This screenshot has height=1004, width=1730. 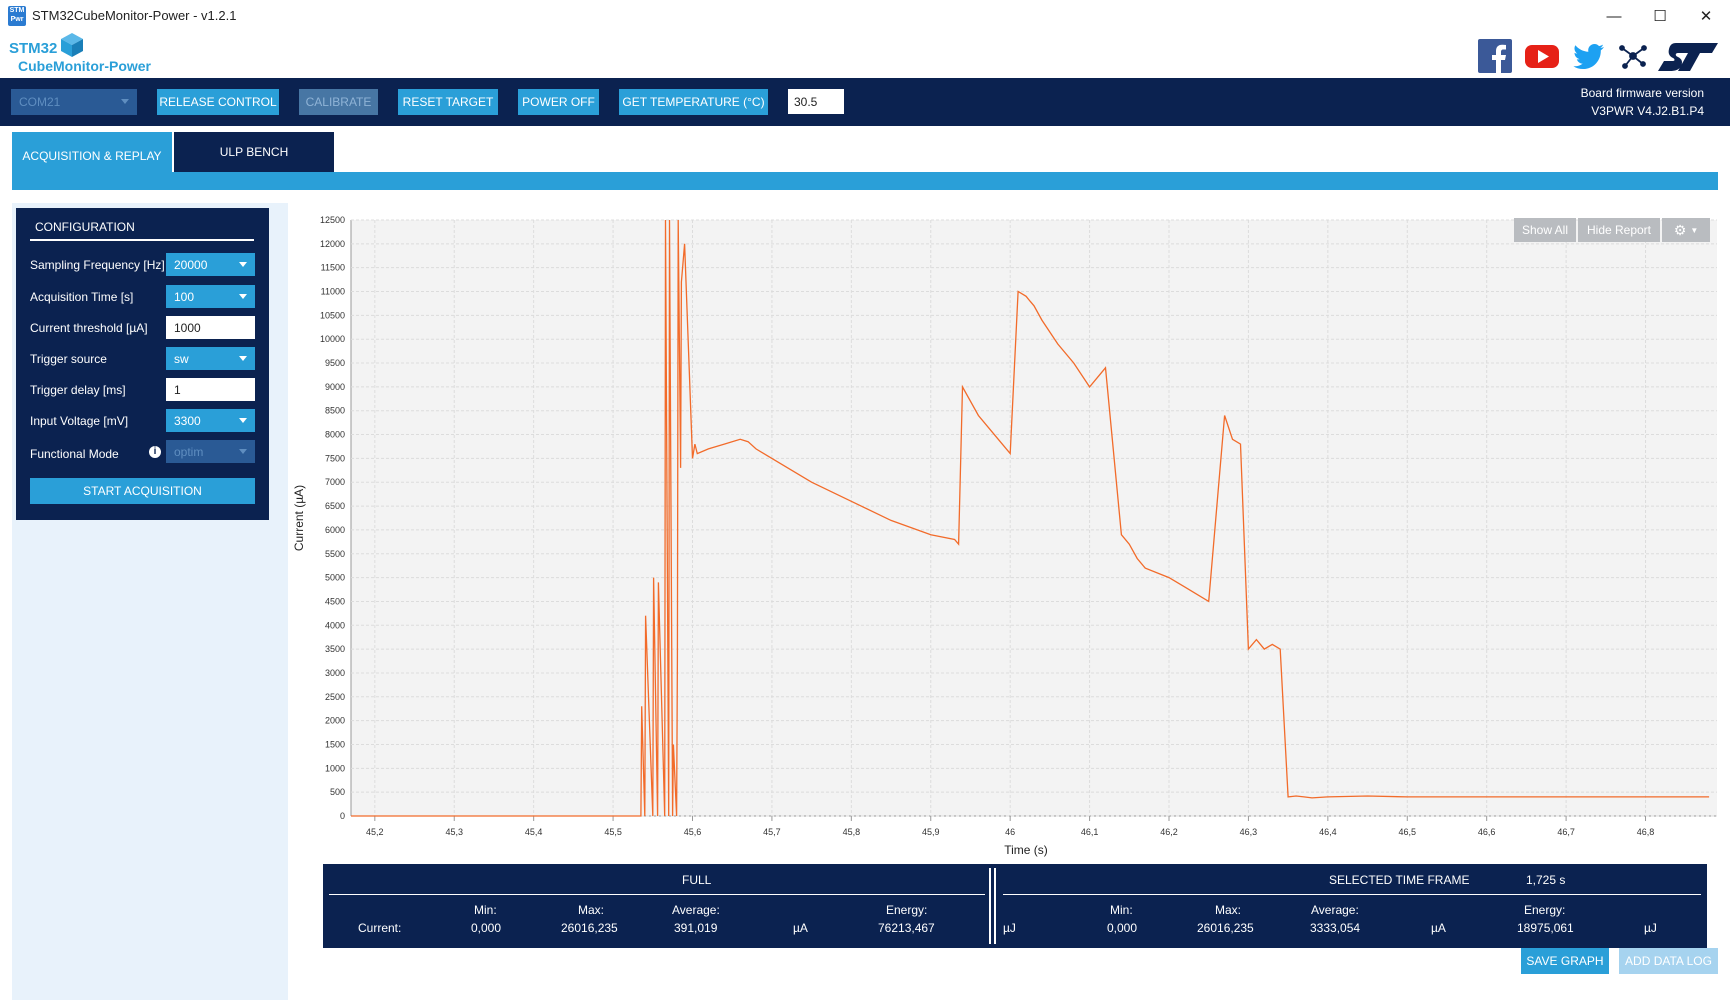 I want to click on y-axis-label: Current (µA), so click(x=299, y=518).